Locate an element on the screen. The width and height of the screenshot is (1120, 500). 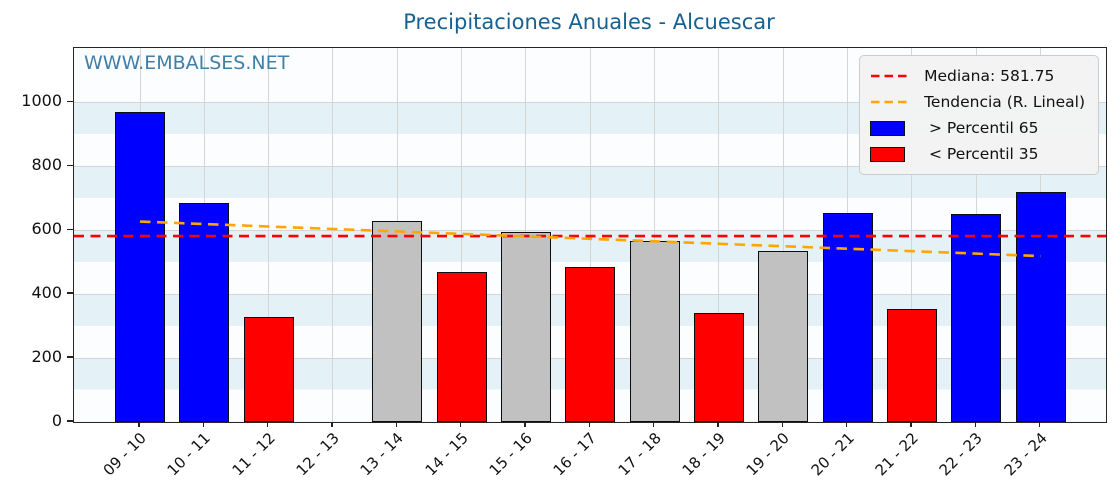
y-tick-label: 0 is located at coordinates (56, 420).